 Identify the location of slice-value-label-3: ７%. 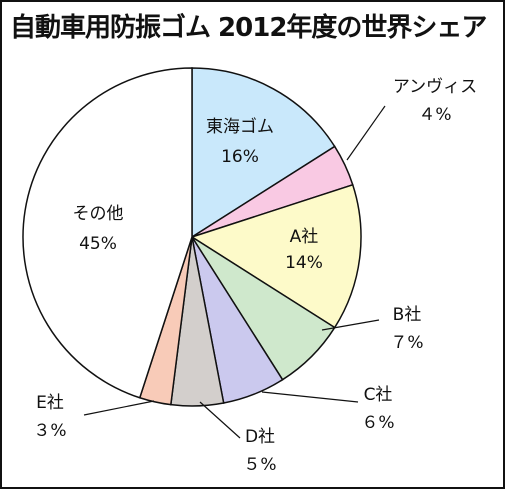
(406, 343).